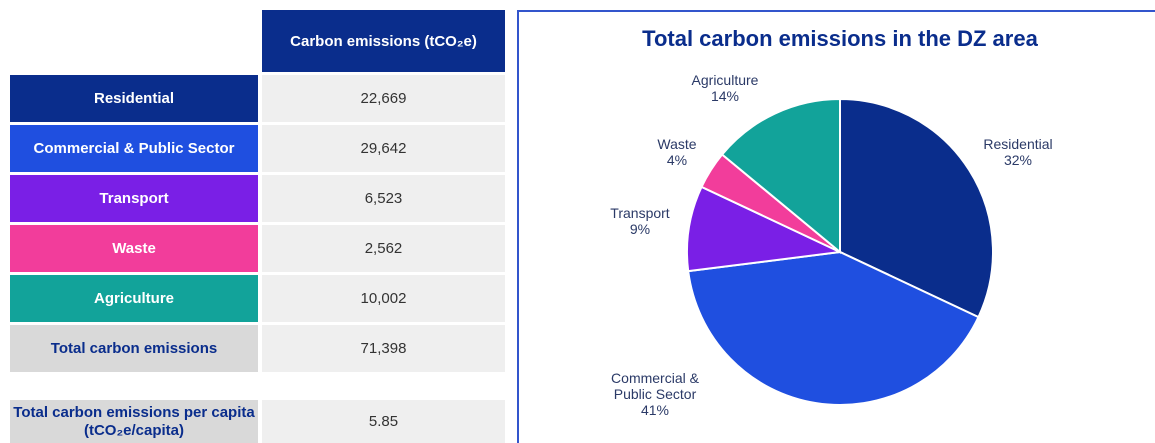 Image resolution: width=1155 pixels, height=443 pixels. I want to click on pie-label: Transport 9%, so click(640, 221).